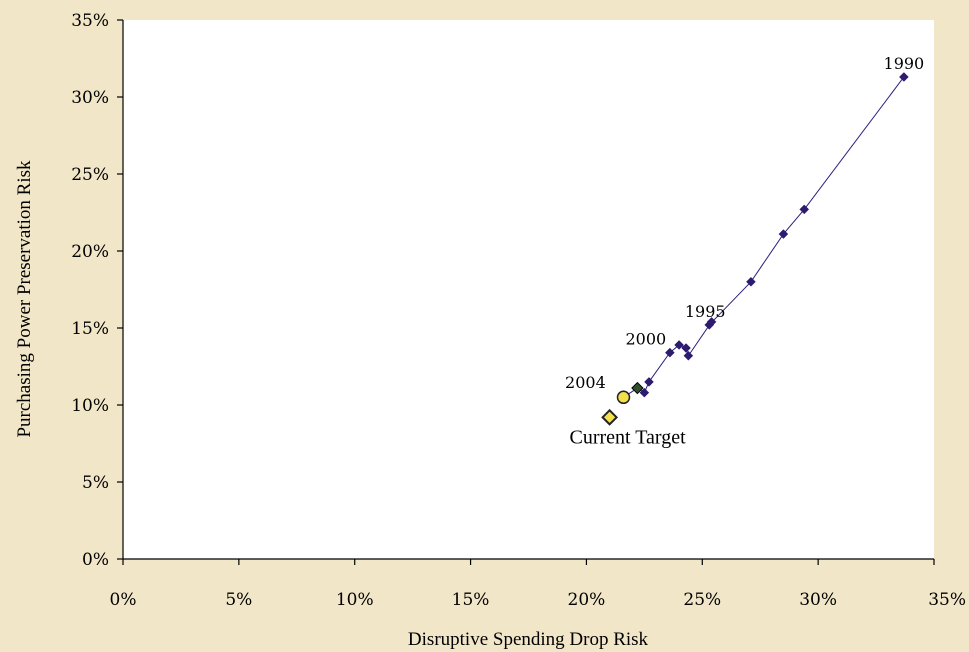 The image size is (969, 652). Describe the element at coordinates (623, 397) in the screenshot. I see `current-position-marker` at that location.